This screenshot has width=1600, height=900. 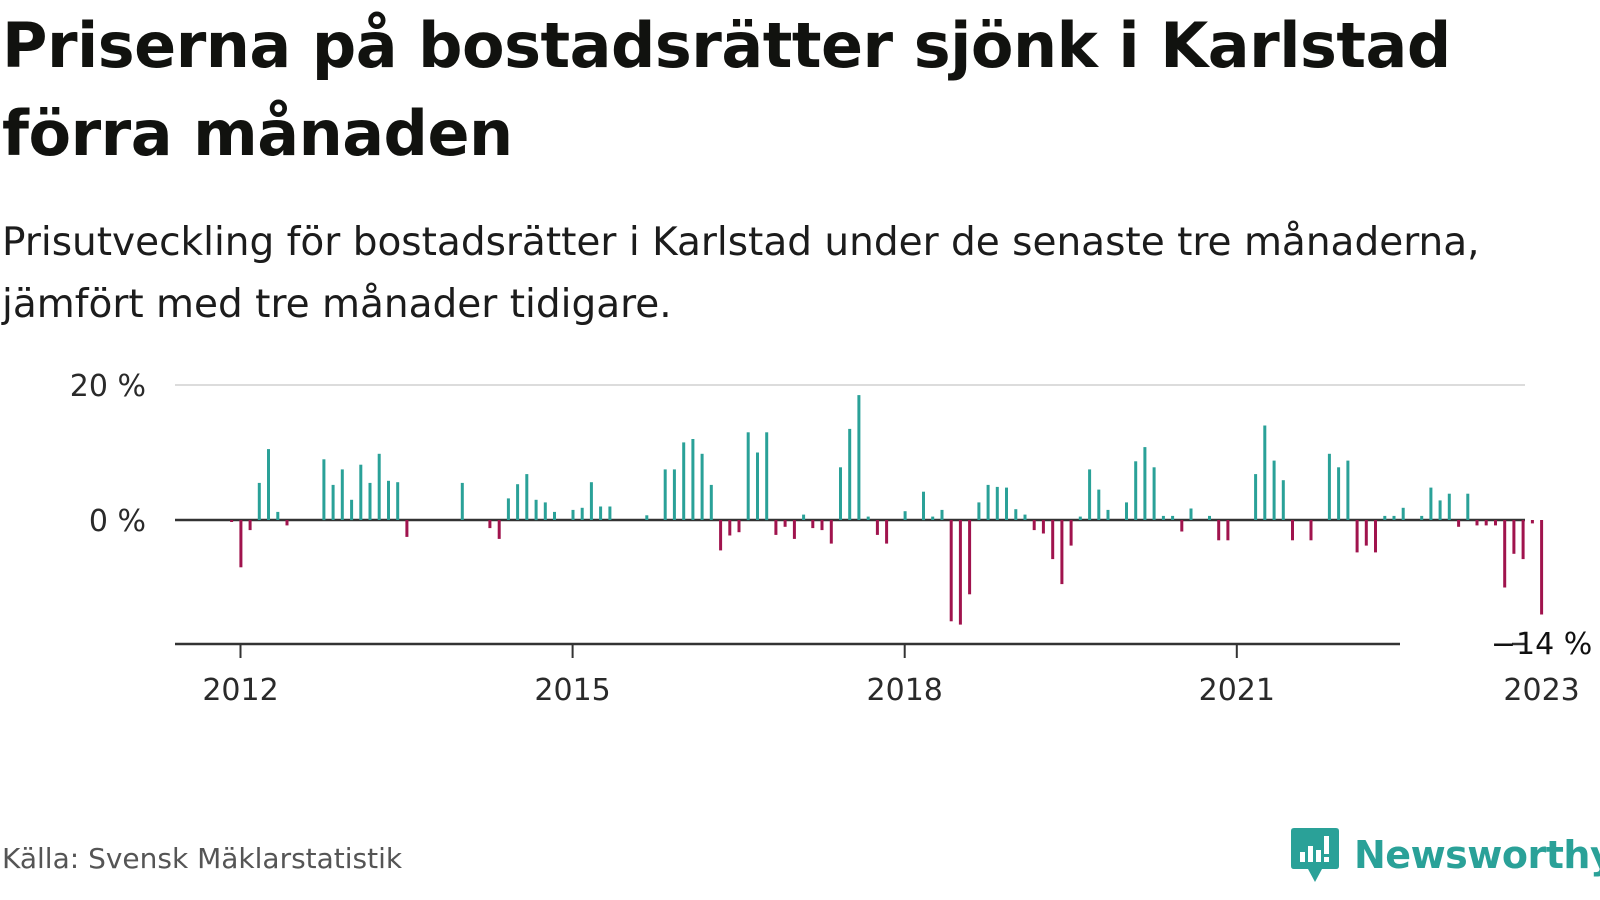 What do you see at coordinates (117, 521) in the screenshot?
I see `y-tick-label: 0 %` at bounding box center [117, 521].